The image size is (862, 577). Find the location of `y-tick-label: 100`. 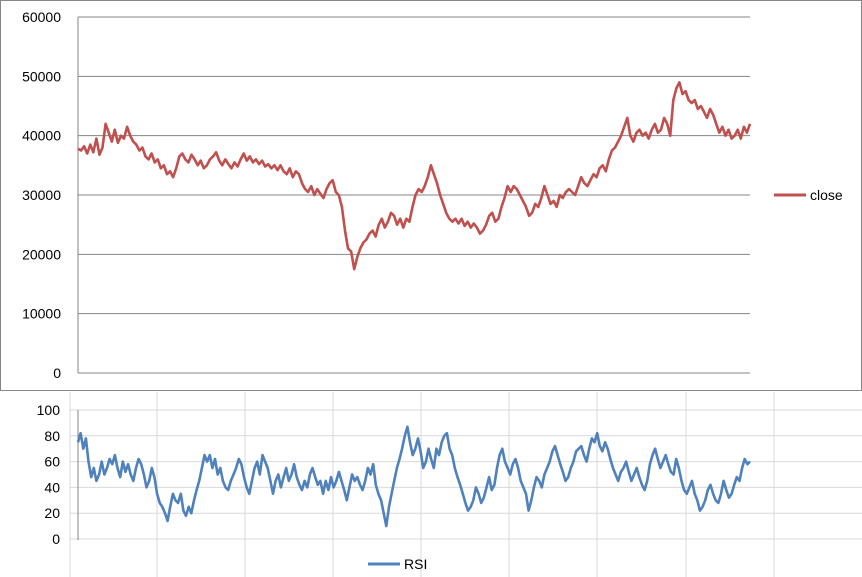

y-tick-label: 100 is located at coordinates (49, 410).